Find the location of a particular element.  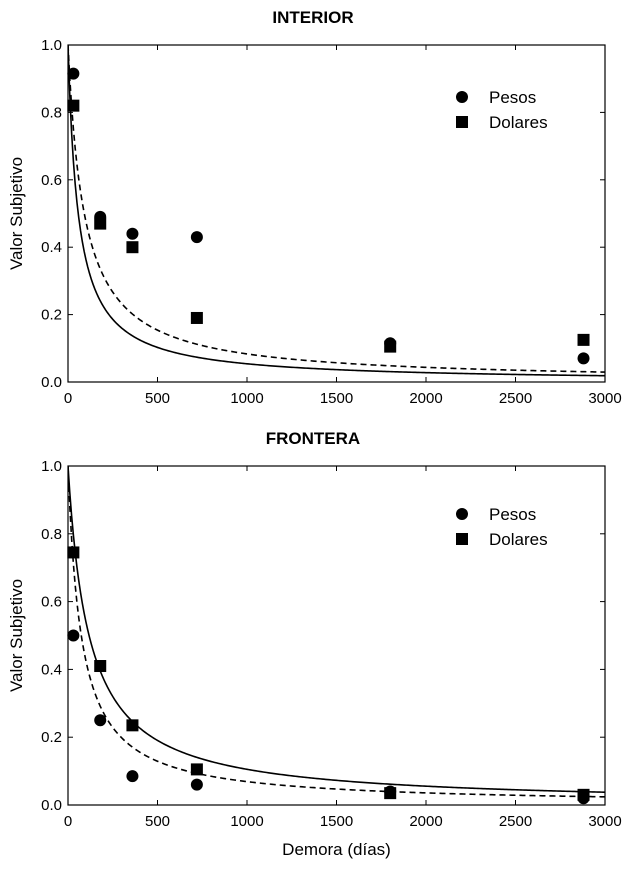

chart-title: INTERIOR is located at coordinates (312, 17).